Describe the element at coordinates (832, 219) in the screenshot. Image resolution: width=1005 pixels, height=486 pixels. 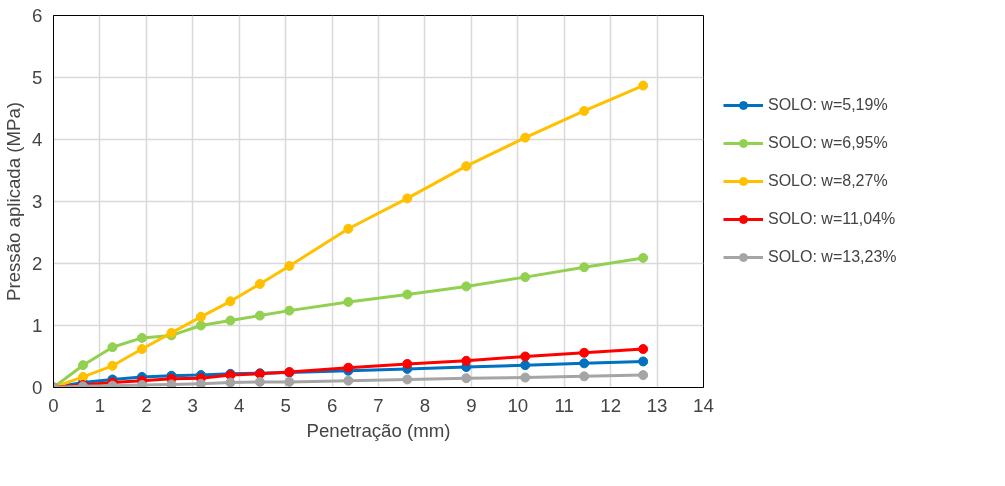
I see `legend-label: SOLO: w=11,04%` at that location.